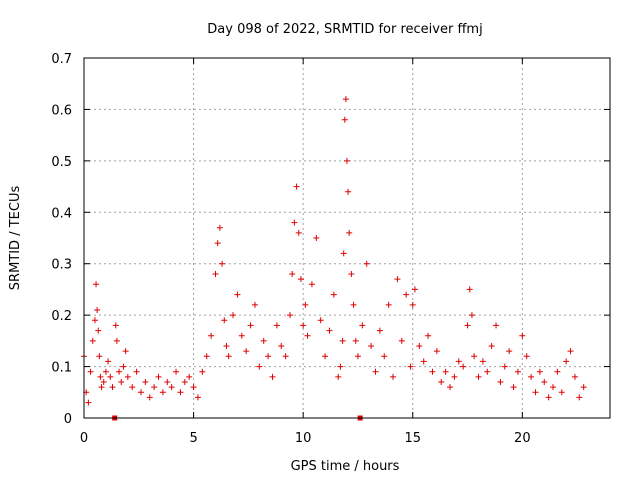 This screenshot has width=640, height=480. Describe the element at coordinates (84, 438) in the screenshot. I see `x-tick-label: 0` at that location.